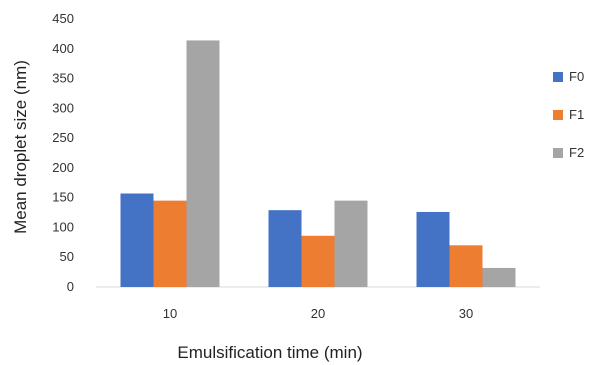  Describe the element at coordinates (558, 153) in the screenshot. I see `legend-swatch-f2` at that location.